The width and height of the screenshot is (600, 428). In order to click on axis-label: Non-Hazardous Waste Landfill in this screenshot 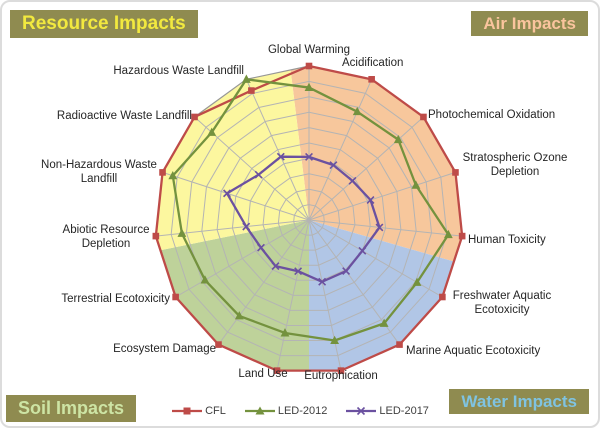, I will do `click(99, 172)`.